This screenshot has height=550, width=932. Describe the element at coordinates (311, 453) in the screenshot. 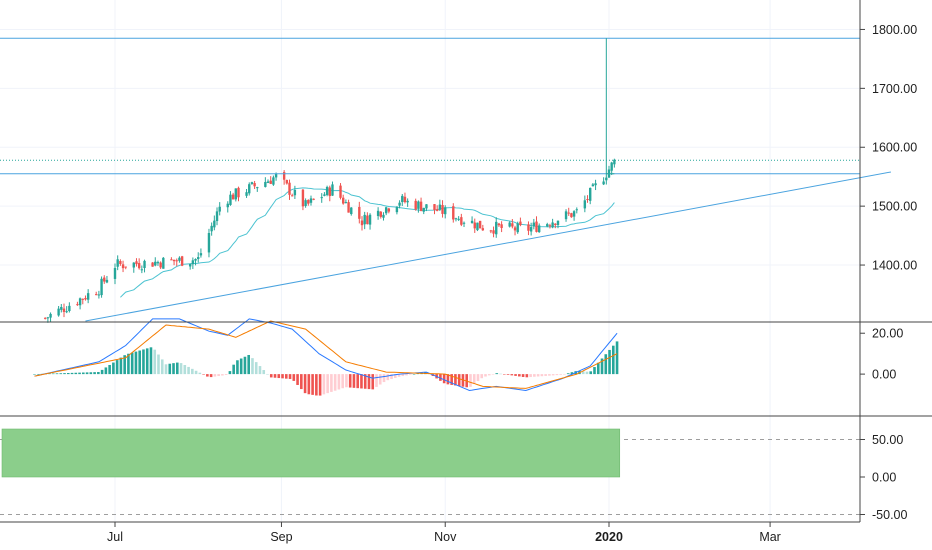

I see `oscillator-band` at that location.